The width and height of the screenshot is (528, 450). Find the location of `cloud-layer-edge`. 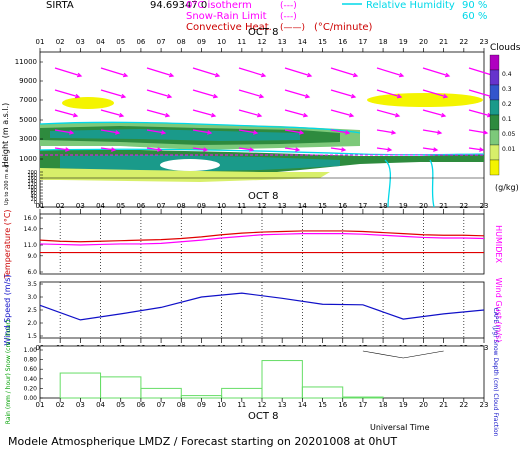

cloud-layer-edge is located at coordinates (185, 175).